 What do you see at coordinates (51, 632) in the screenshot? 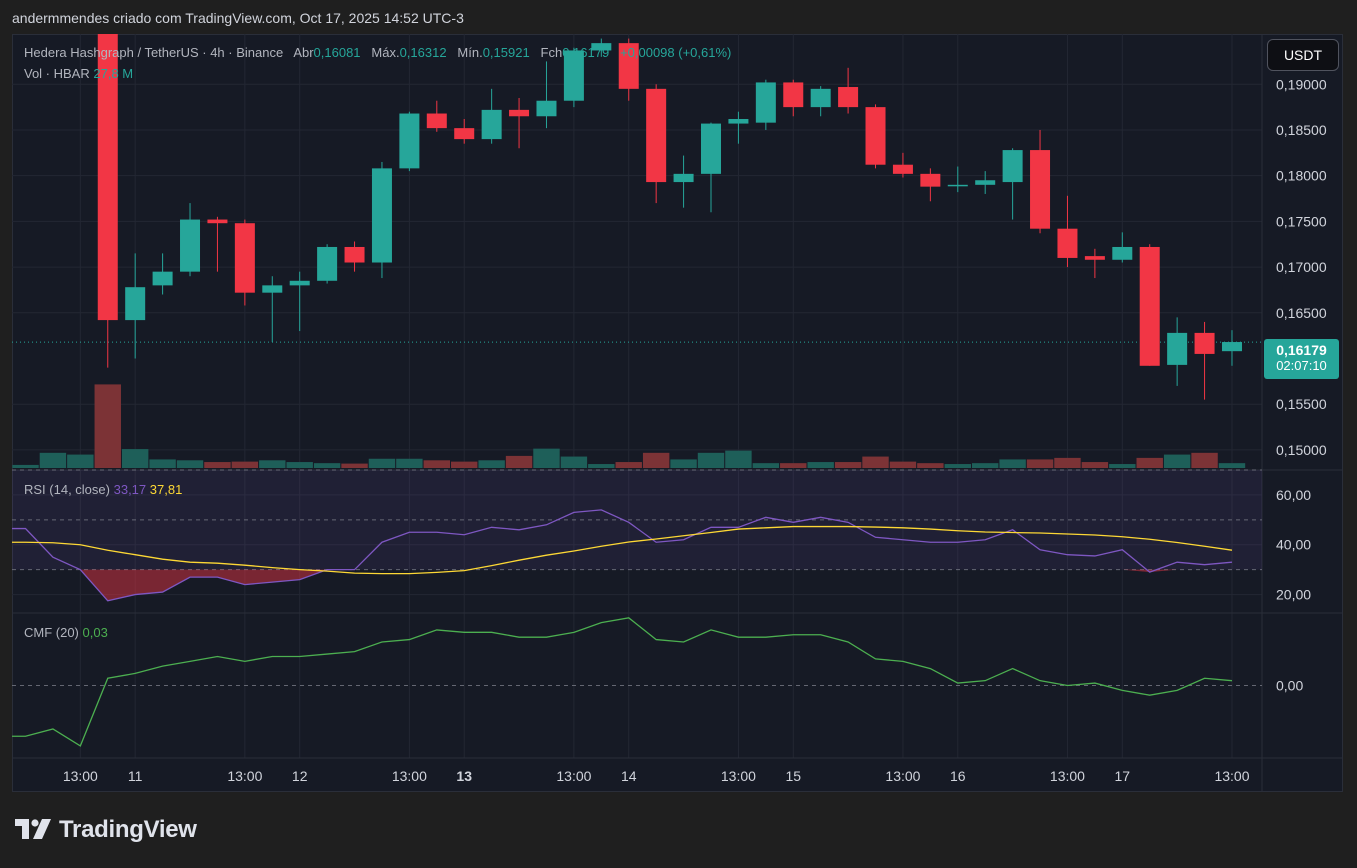
I see `cmf-label: CMF (20)` at bounding box center [51, 632].